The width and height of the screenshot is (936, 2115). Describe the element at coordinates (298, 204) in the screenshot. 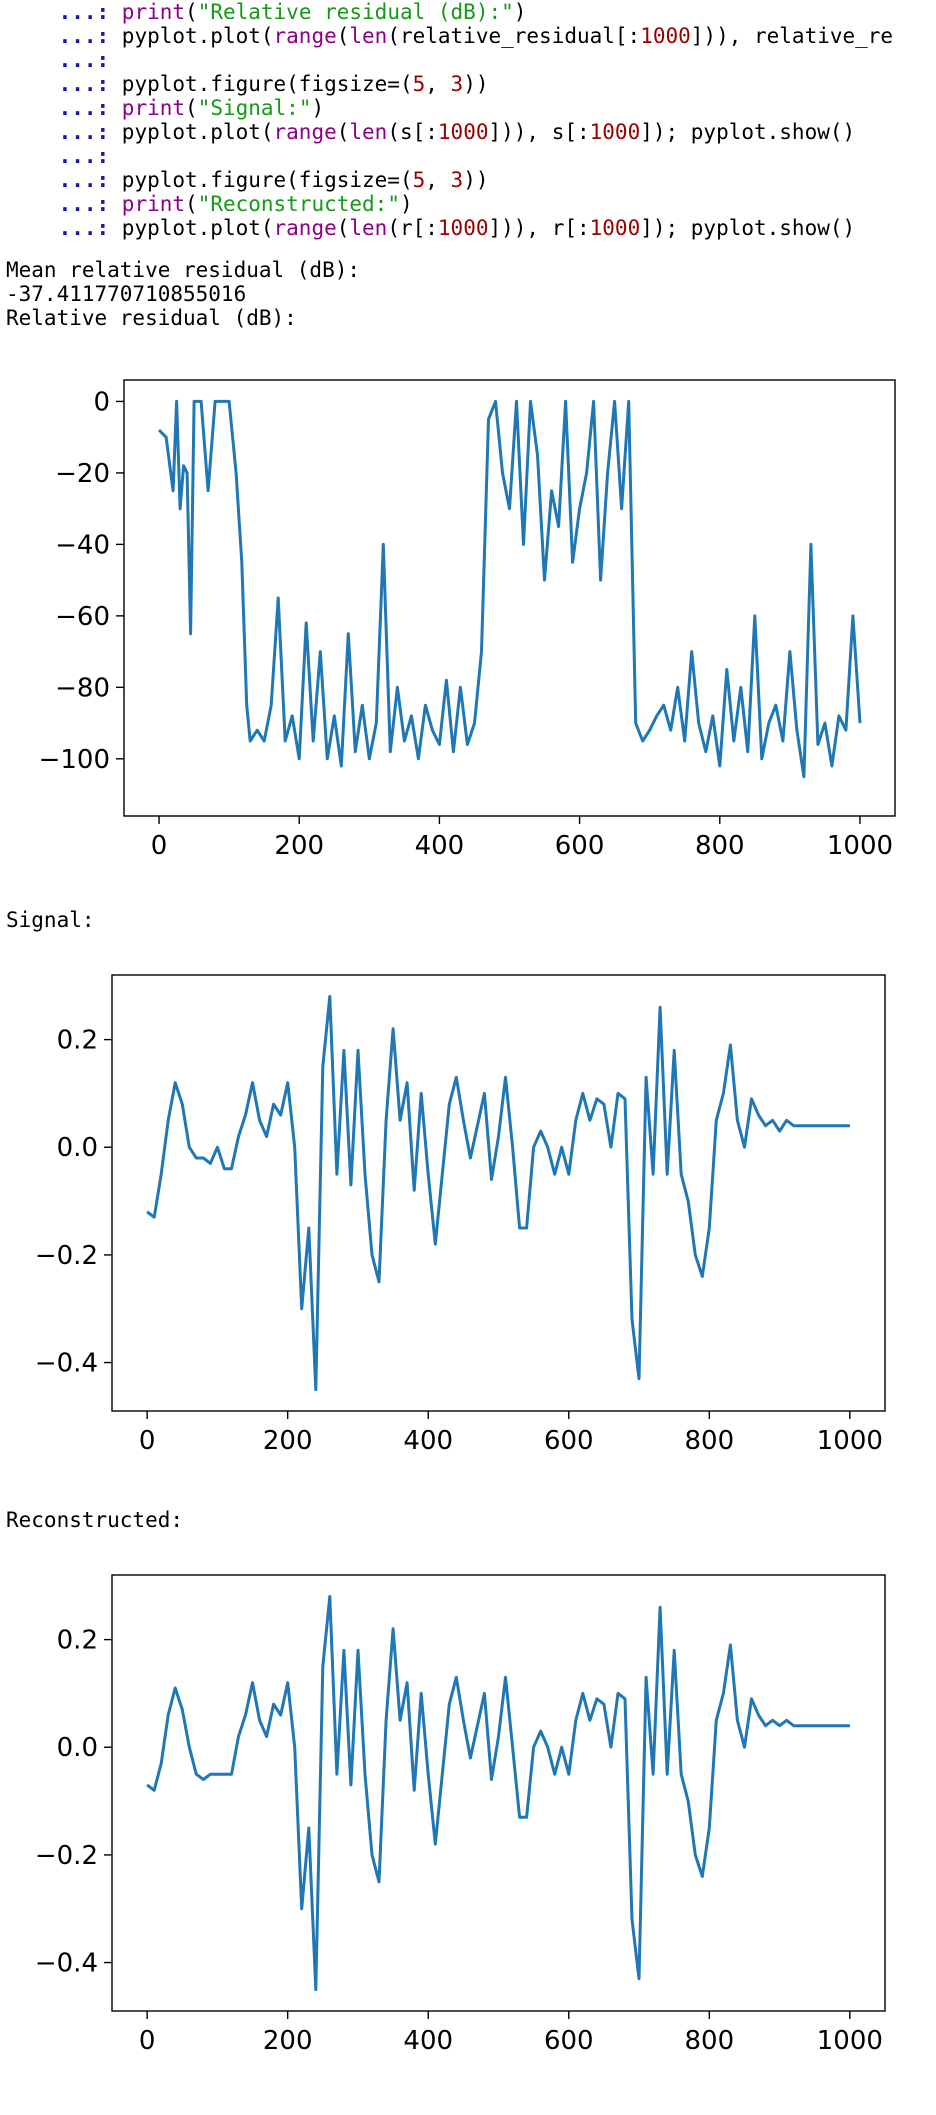

I see `code-token: "Reconstructed:"` at that location.